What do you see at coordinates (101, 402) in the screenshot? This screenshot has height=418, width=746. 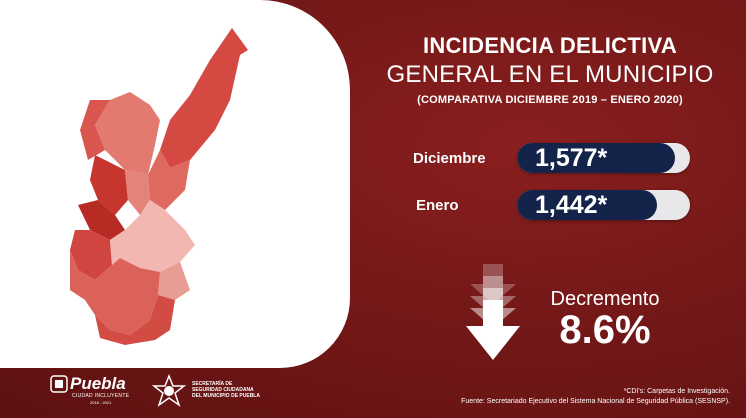 I see `puebla-logo-years: 2018 - 2021` at bounding box center [101, 402].